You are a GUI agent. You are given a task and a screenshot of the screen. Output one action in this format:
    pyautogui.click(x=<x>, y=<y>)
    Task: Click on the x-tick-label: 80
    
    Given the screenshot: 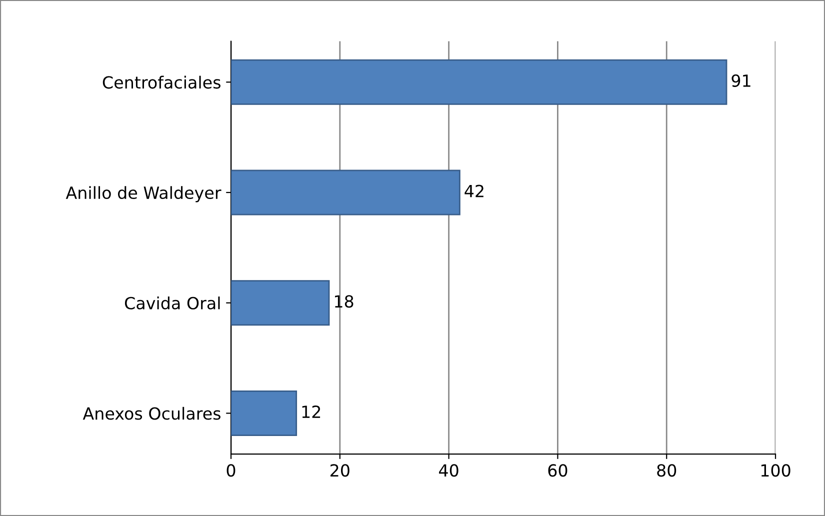 What is the action you would take?
    pyautogui.click(x=666, y=470)
    